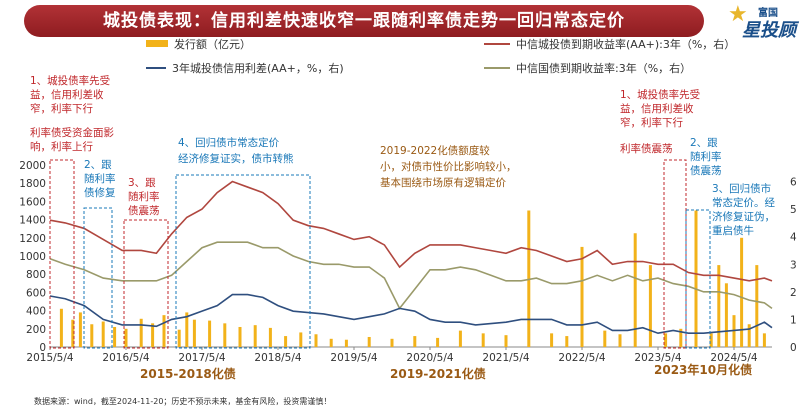 This screenshot has width=805, height=409. What do you see at coordinates (72, 94) in the screenshot?
I see `annotation-1: 1、城投债率先受 益，信用利差收 窄，利率下行` at bounding box center [72, 94].